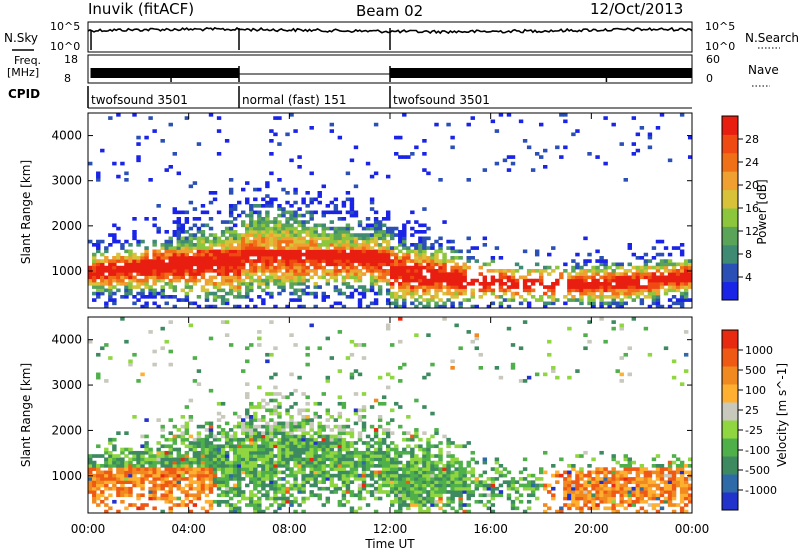 This screenshot has height=559, width=800. What do you see at coordinates (730, 125) in the screenshot?
I see `colorbar-segment` at bounding box center [730, 125].